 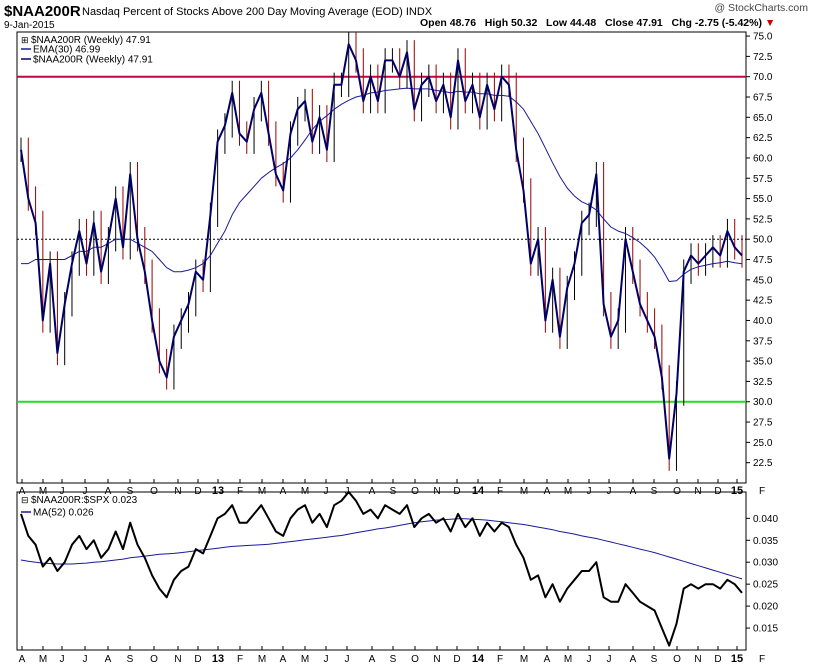 What do you see at coordinates (63, 513) in the screenshot?
I see `ma-legend-label: MA(52) 0.026` at bounding box center [63, 513].